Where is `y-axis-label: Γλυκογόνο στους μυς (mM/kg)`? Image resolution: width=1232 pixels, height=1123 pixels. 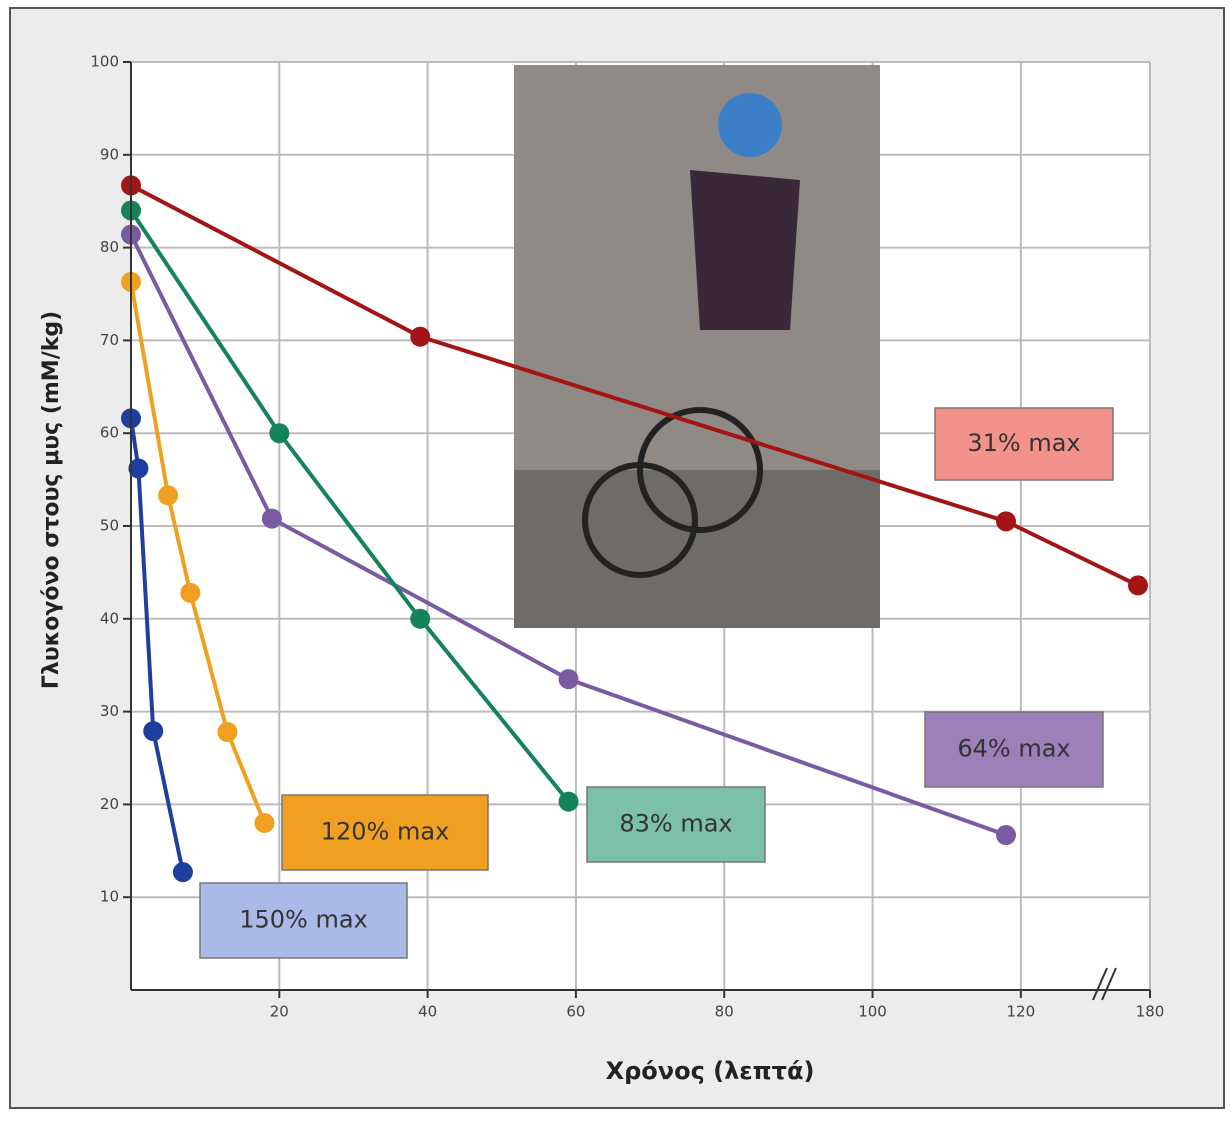
y-axis-label: Γλυκογόνο στους μυς (mM/kg) is located at coordinates (51, 500).